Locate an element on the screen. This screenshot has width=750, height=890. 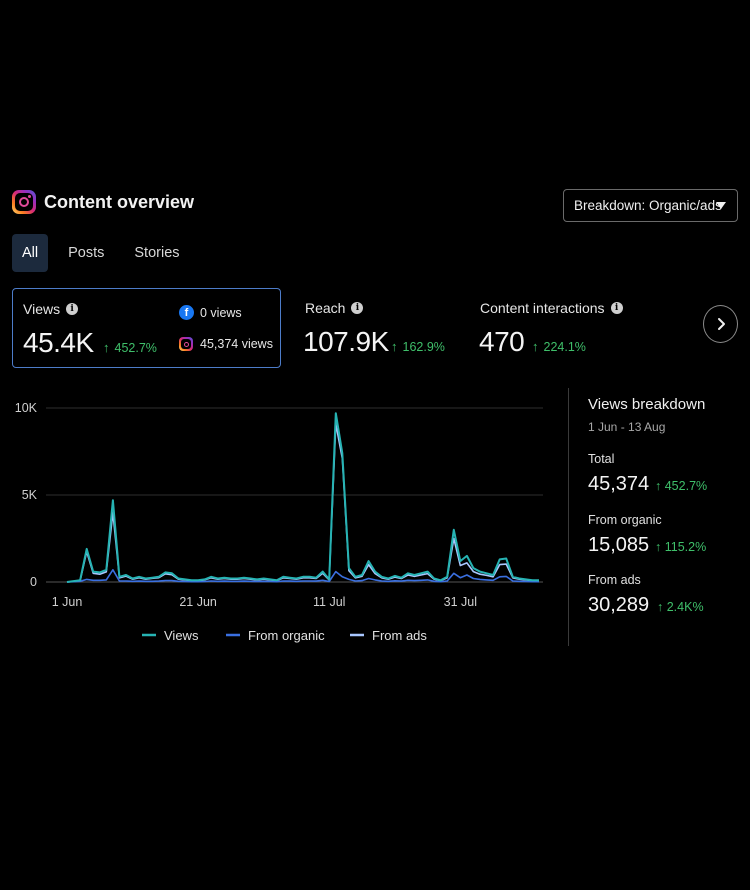
total-delta: ↑ 452.7% is located at coordinates (681, 486).